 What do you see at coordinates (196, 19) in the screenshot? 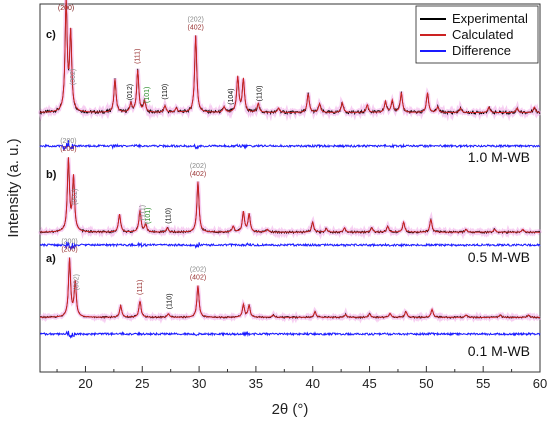
I see `panel-0-hkl-label: (202)` at bounding box center [196, 19].